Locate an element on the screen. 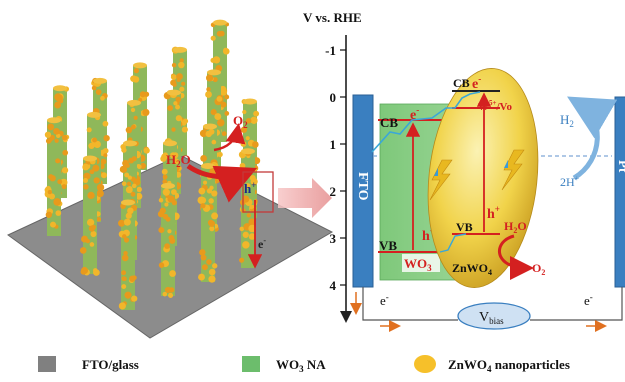 This screenshot has width=625, height=382. light-bolt-icon-left is located at coordinates (441, 180).